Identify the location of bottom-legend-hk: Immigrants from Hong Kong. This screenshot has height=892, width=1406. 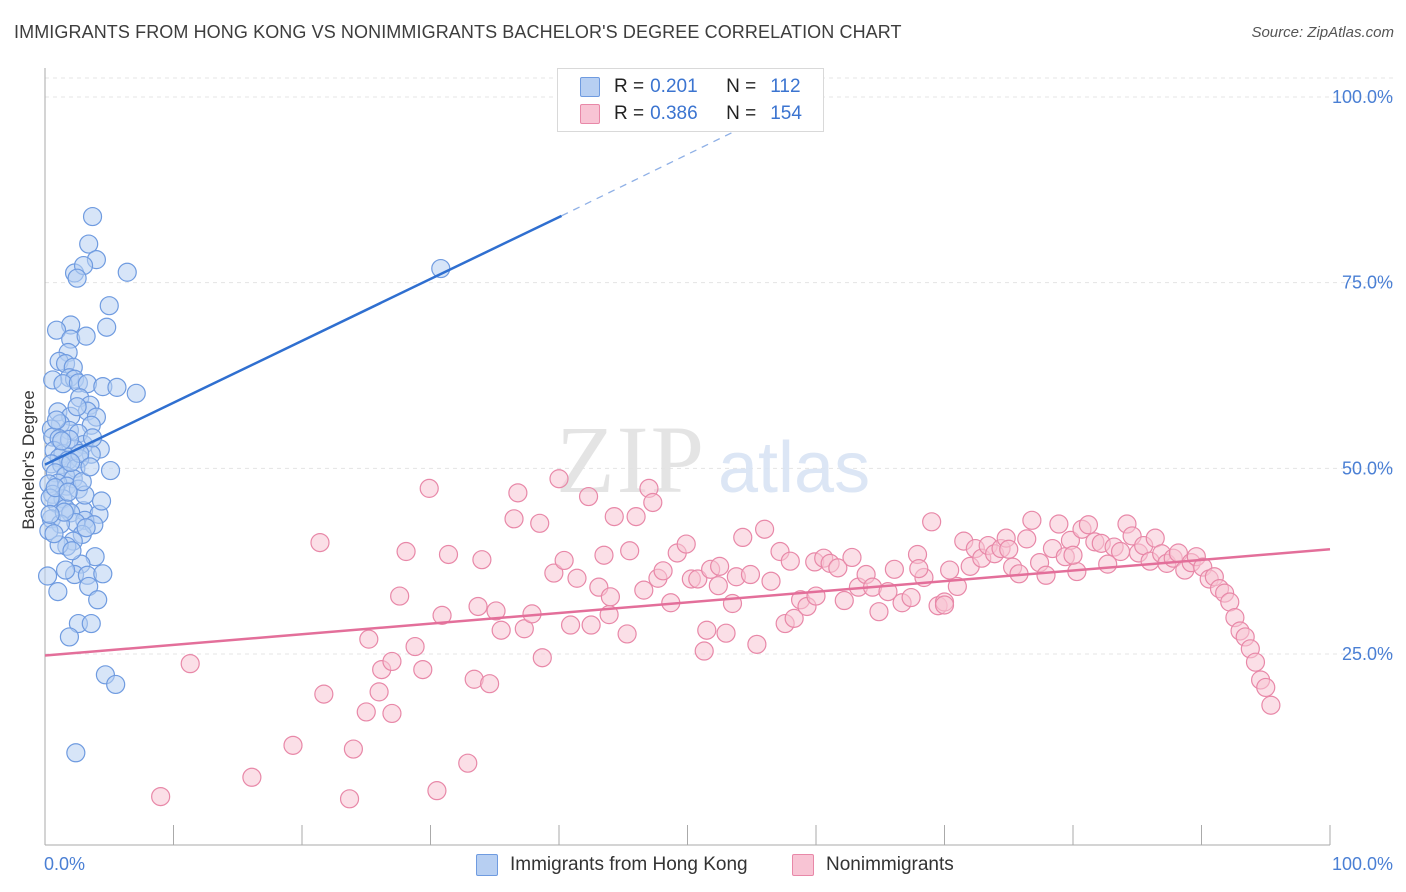
(612, 865).